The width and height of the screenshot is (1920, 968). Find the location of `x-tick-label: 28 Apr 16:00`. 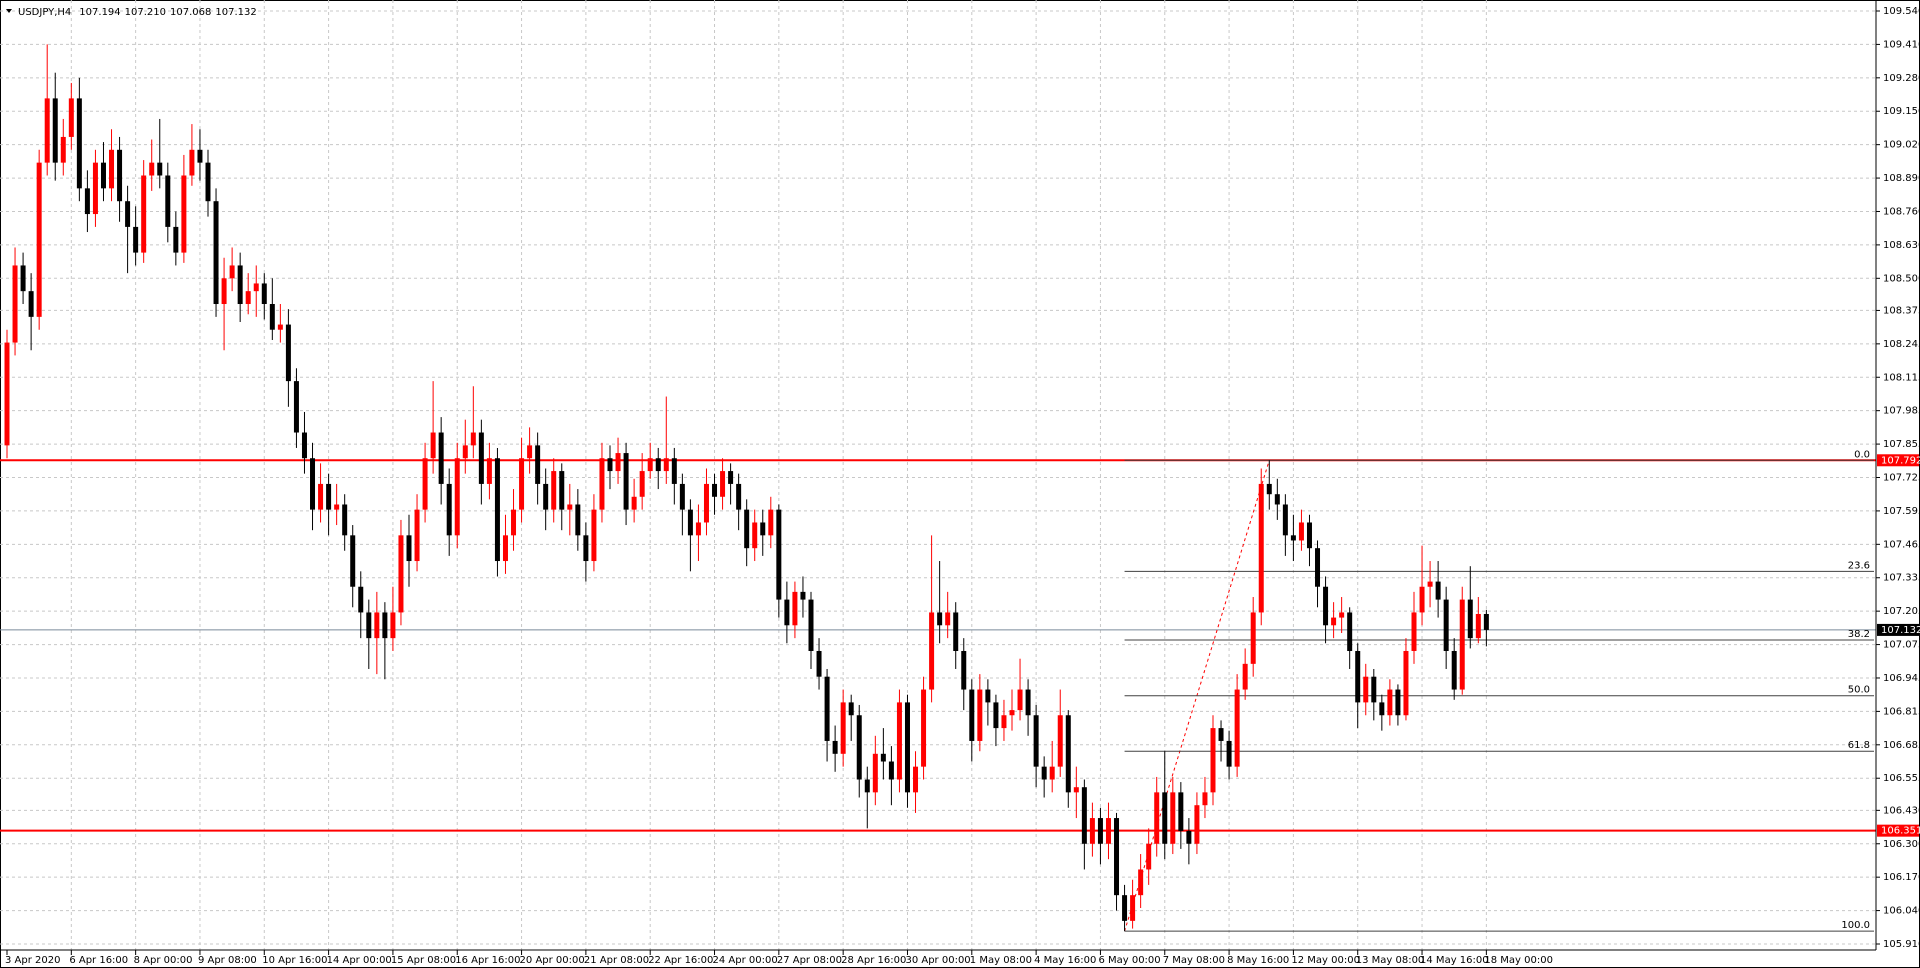

x-tick-label: 28 Apr 16:00 is located at coordinates (873, 960).